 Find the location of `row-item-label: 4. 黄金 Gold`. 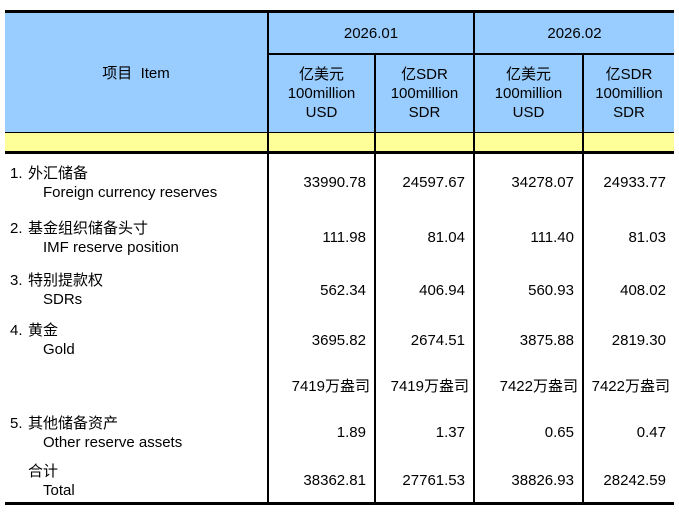

row-item-label: 4. 黄金 Gold is located at coordinates (136, 340).